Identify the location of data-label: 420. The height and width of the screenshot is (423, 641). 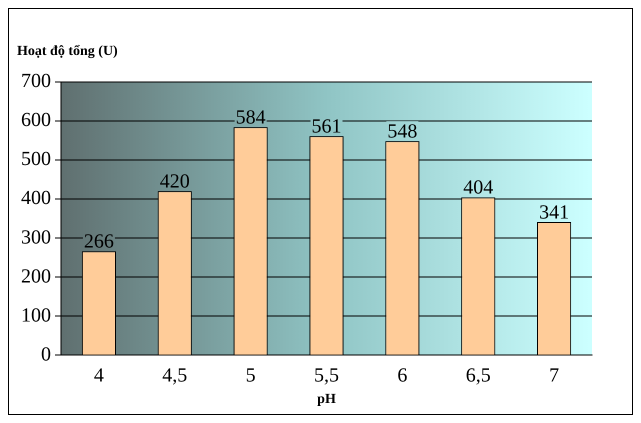
(175, 181).